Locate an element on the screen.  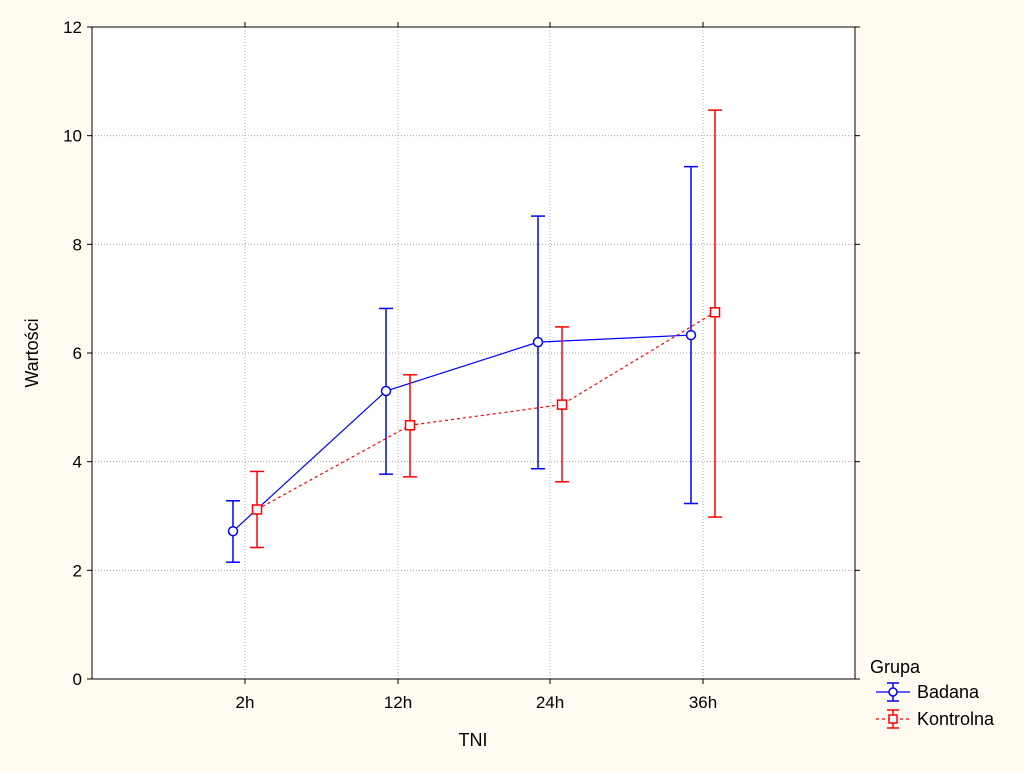
y-tick-label: 0 is located at coordinates (77, 679).